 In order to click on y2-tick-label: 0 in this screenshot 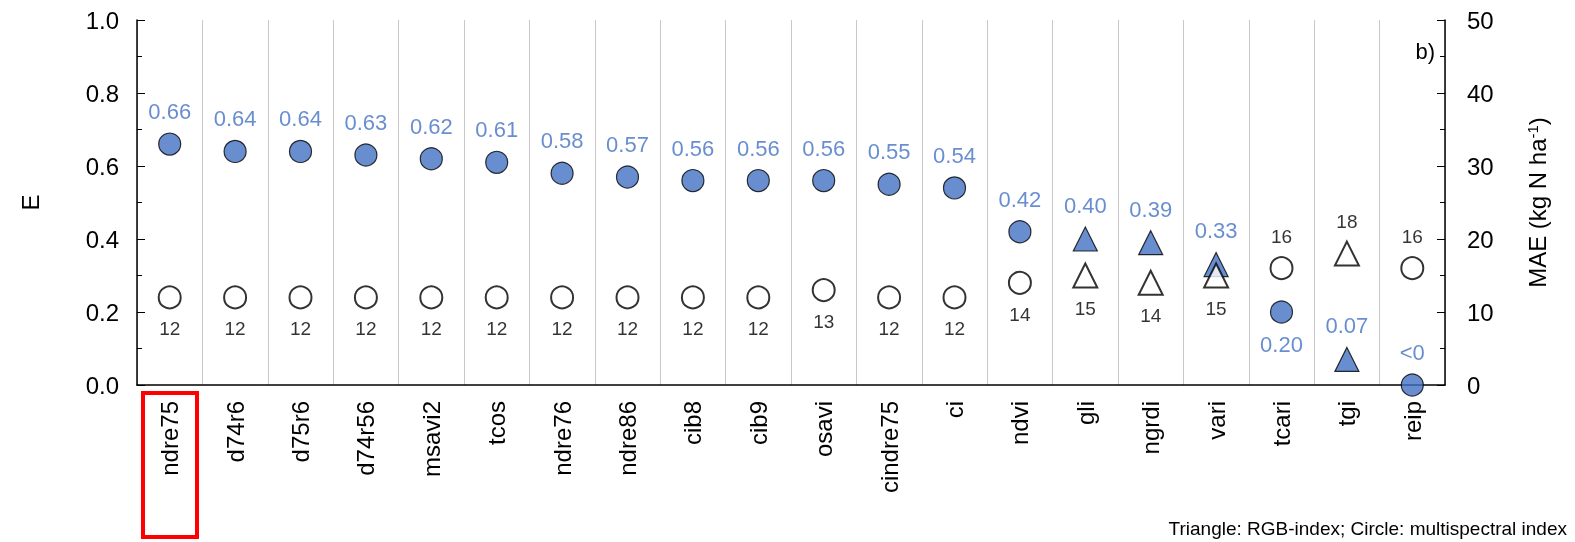, I will do `click(1474, 385)`.